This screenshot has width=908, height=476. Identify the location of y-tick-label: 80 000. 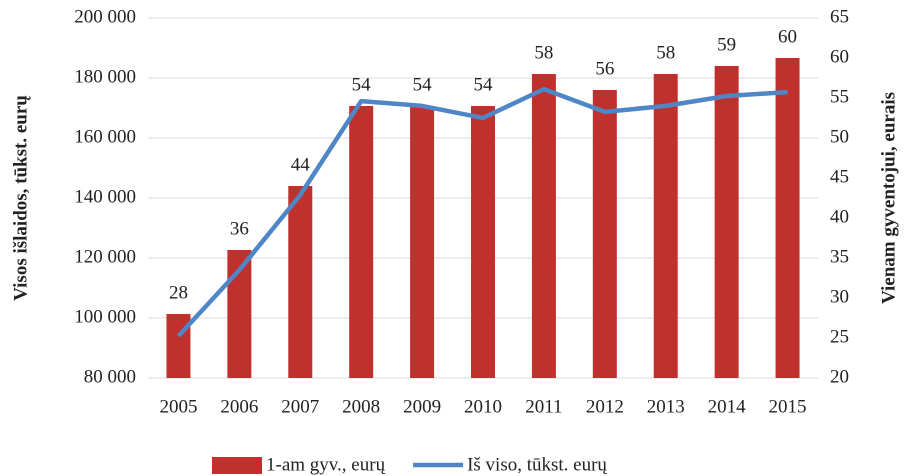
(110, 376).